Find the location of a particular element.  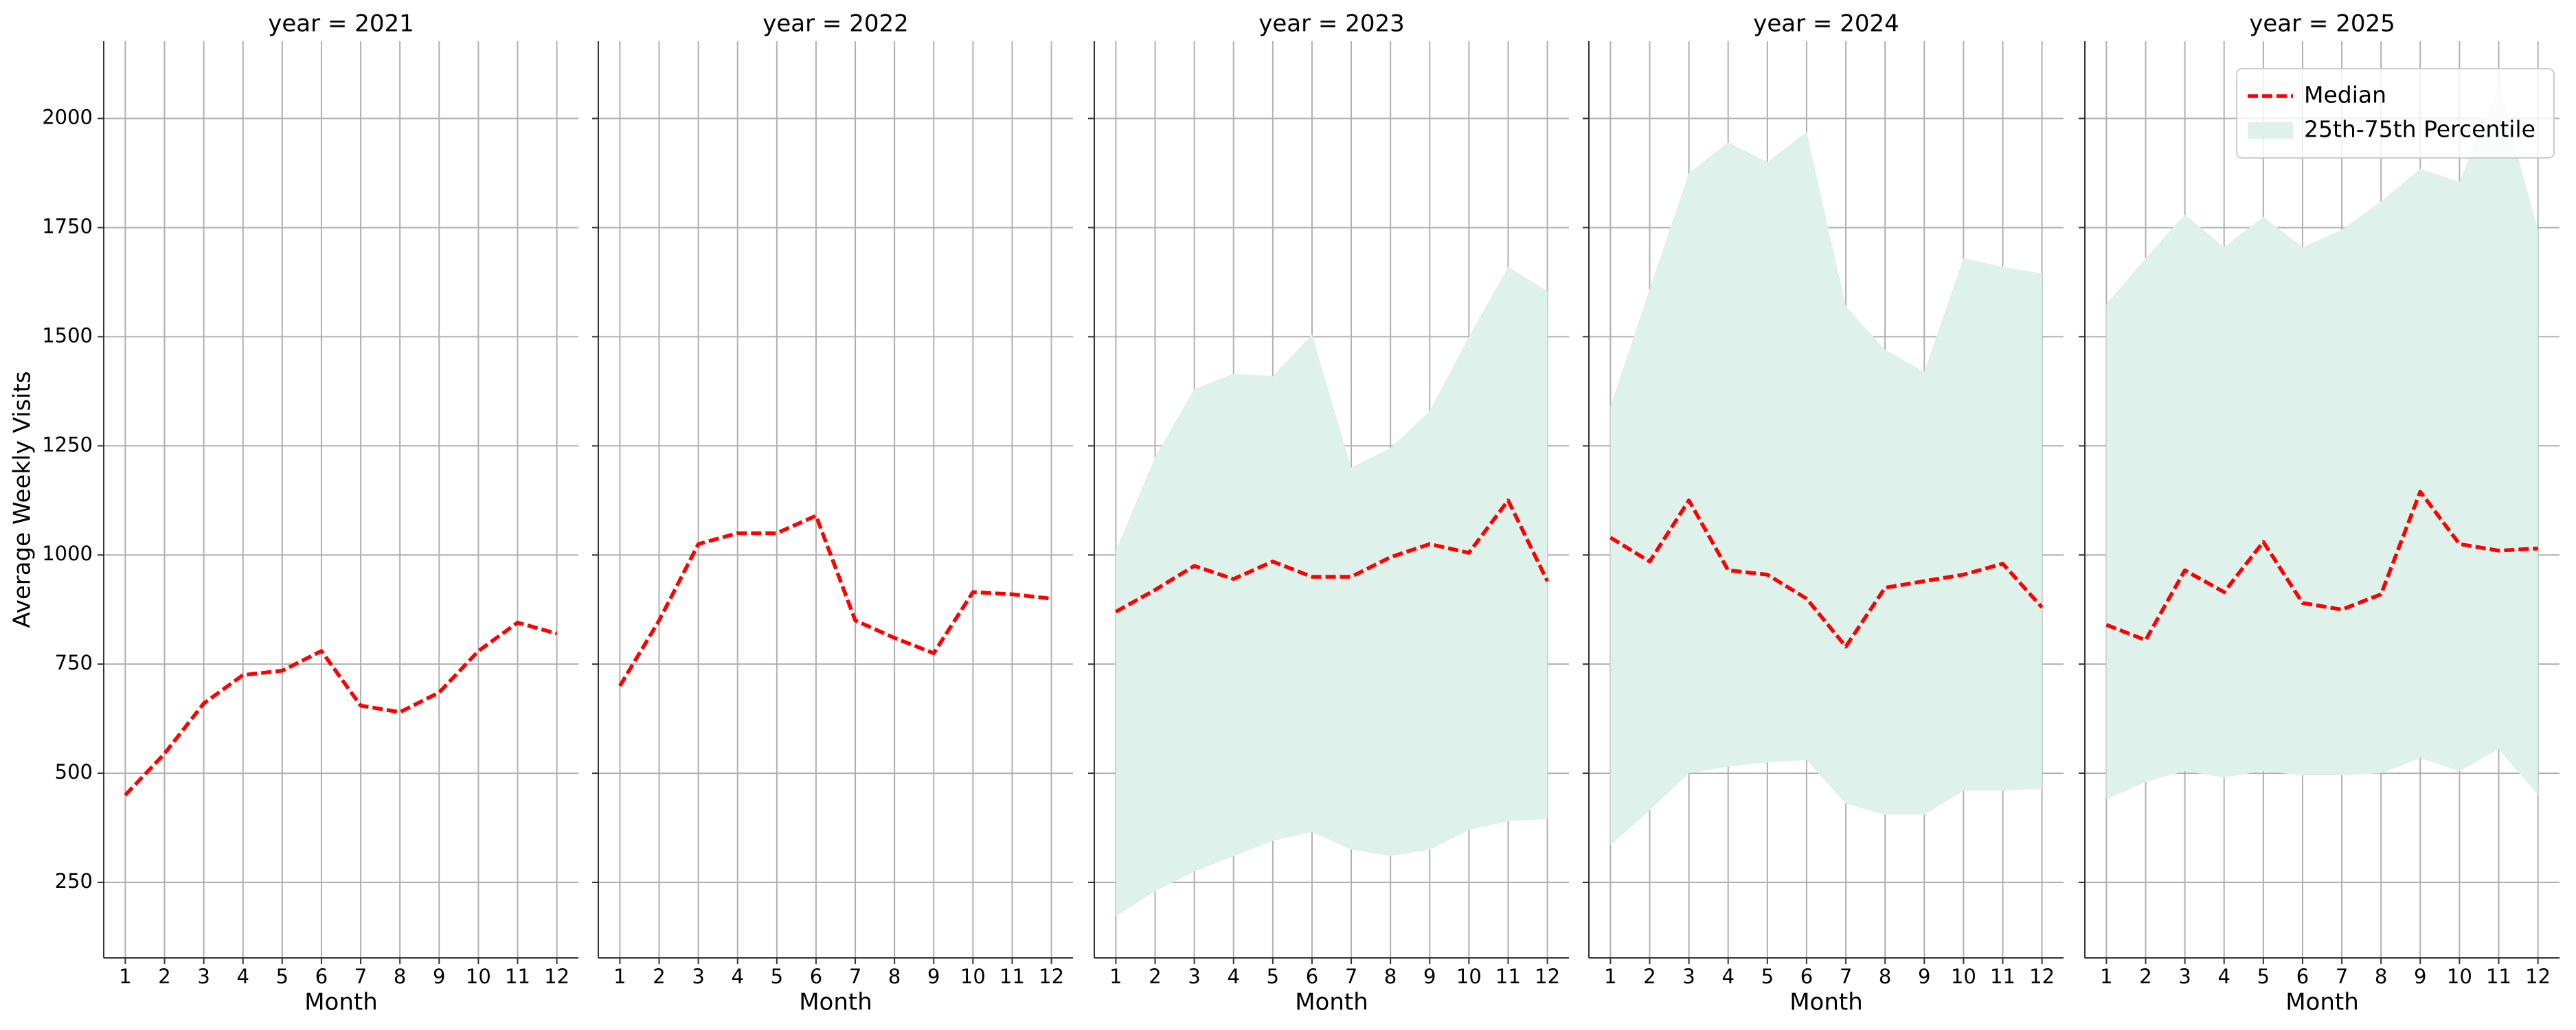

panel-title: year = 2021 is located at coordinates (341, 24).